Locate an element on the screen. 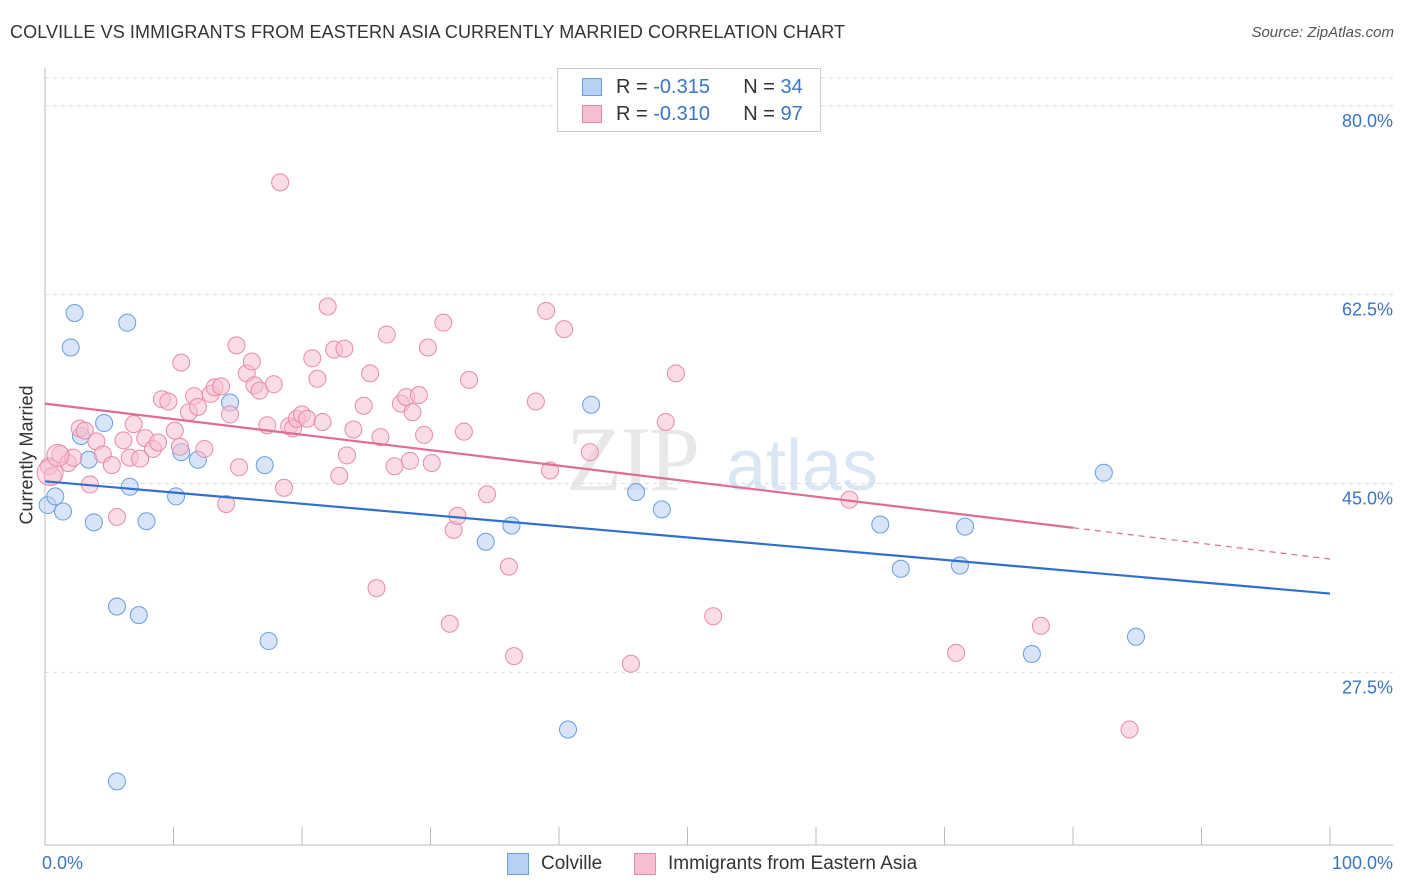  trend-line-colville is located at coordinates (687, 537).